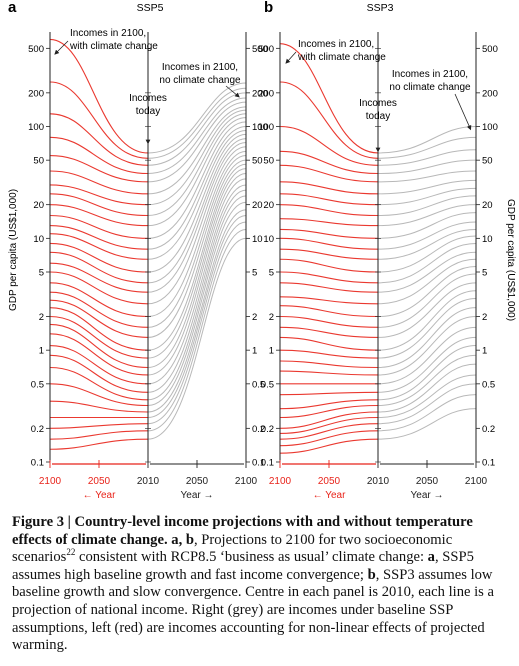  Describe the element at coordinates (197, 481) in the screenshot. I see `x-tick-label: 2050` at that location.